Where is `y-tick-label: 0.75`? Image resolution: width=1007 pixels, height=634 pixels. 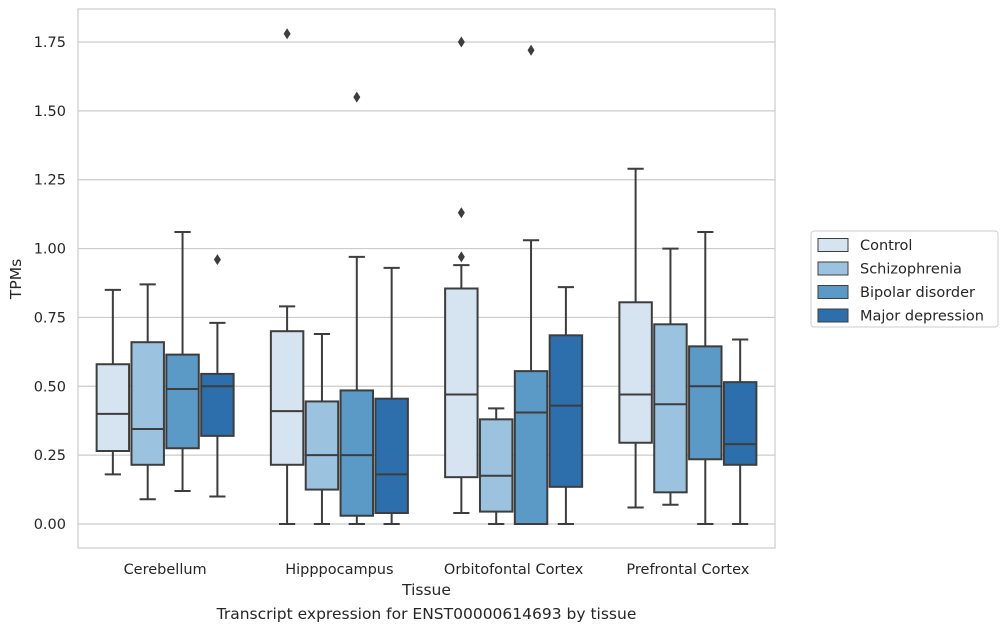
y-tick-label: 0.75 is located at coordinates (50, 318).